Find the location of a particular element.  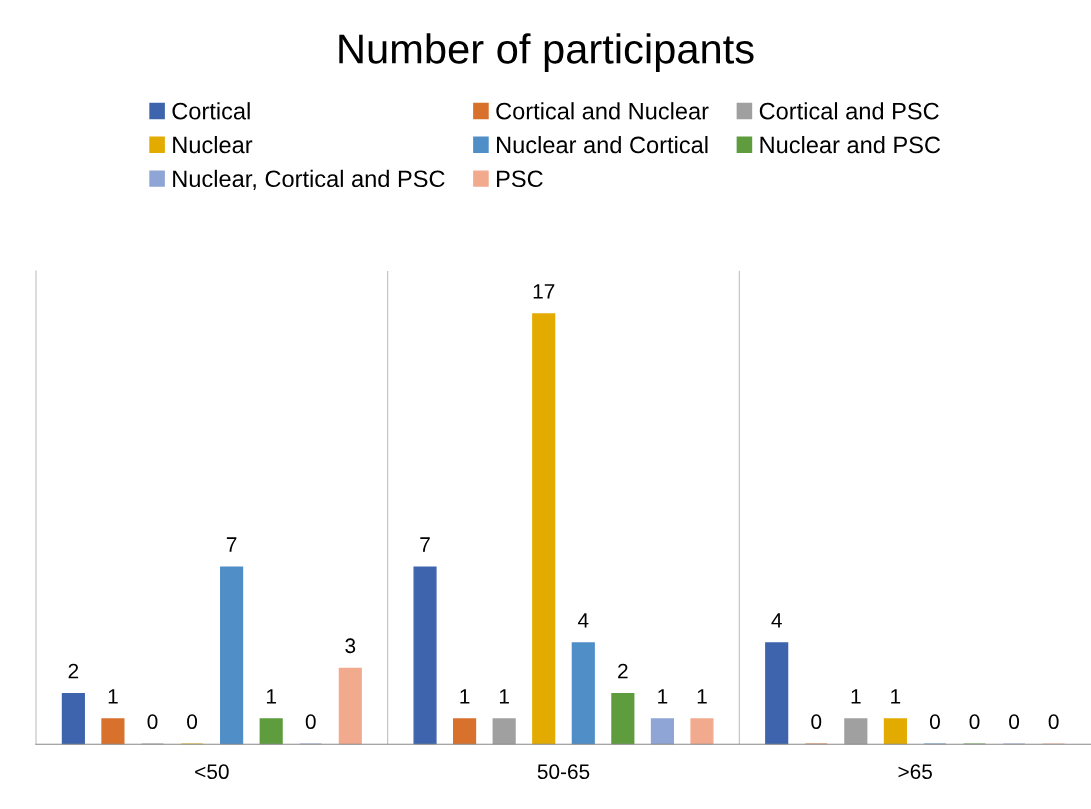

legend-label: Nuclear and PSC is located at coordinates (850, 144).